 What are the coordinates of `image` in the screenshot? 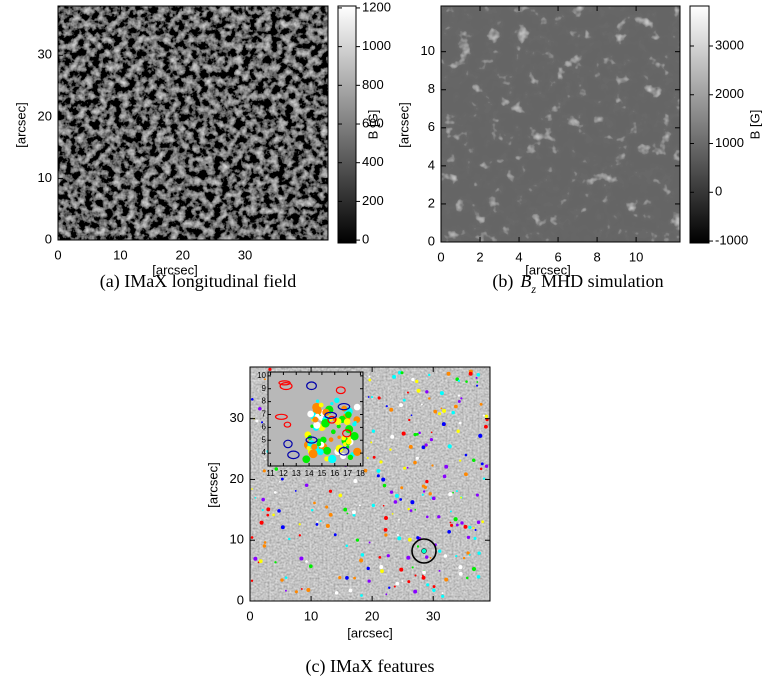 It's located at (193, 123).